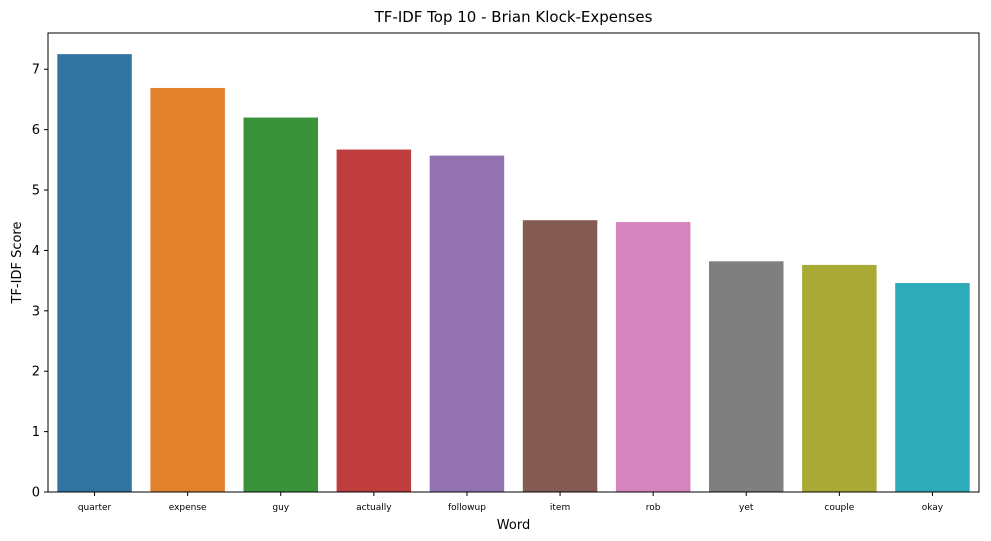  I want to click on x-tick-label: rob, so click(653, 508).